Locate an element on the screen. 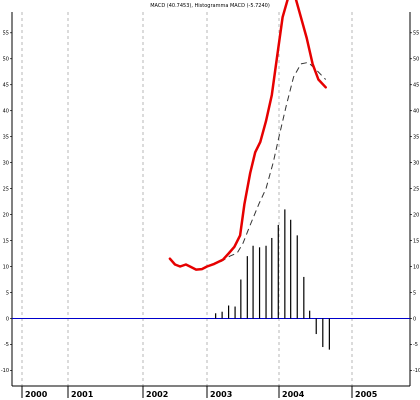 The height and width of the screenshot is (400, 420). y-axis-left: -10 -5 0 5 10 15 20 25 30 35 40 45 50 55 is located at coordinates (6, 202).